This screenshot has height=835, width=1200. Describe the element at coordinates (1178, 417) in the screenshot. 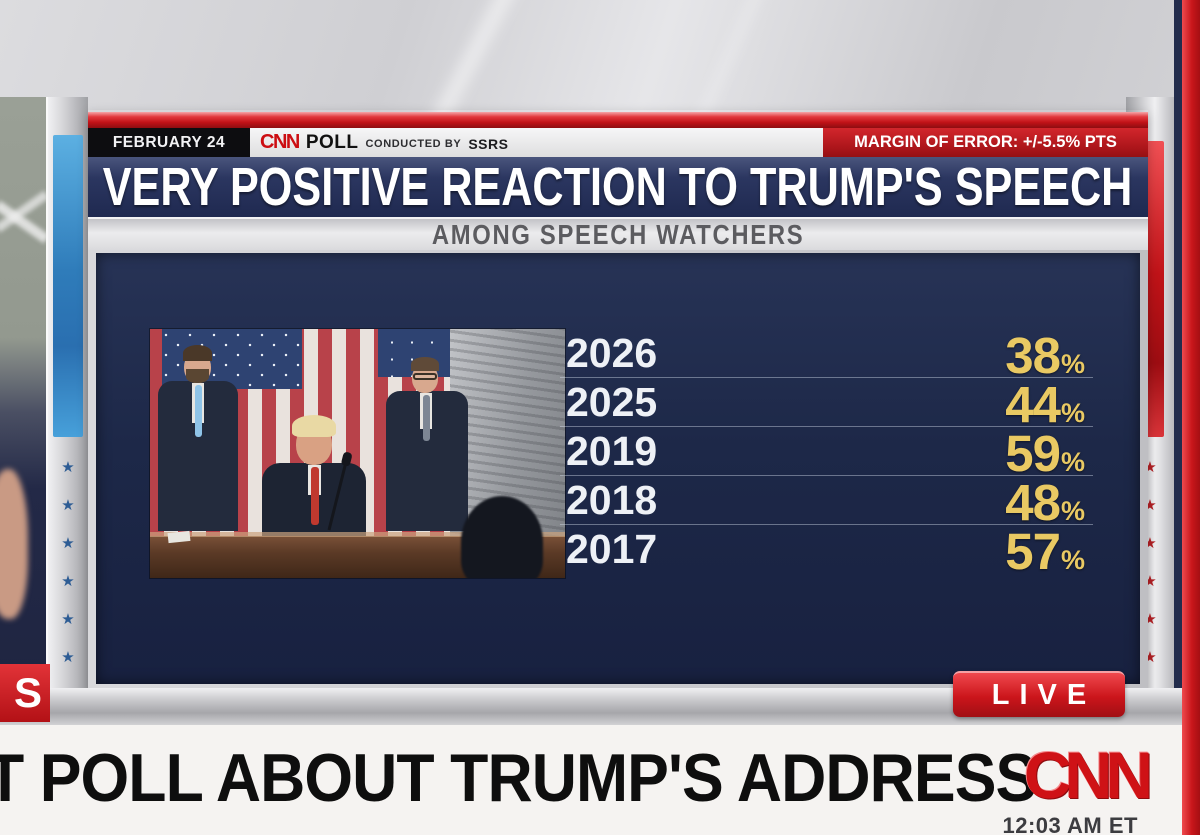

I see `set-edge-shadow` at that location.